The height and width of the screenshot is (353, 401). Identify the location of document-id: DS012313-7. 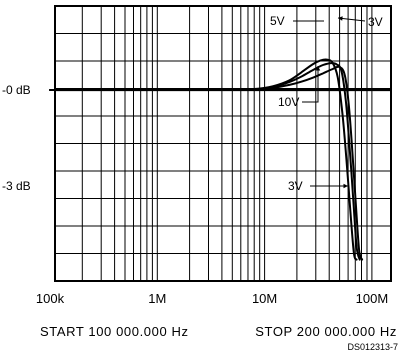
(372, 347).